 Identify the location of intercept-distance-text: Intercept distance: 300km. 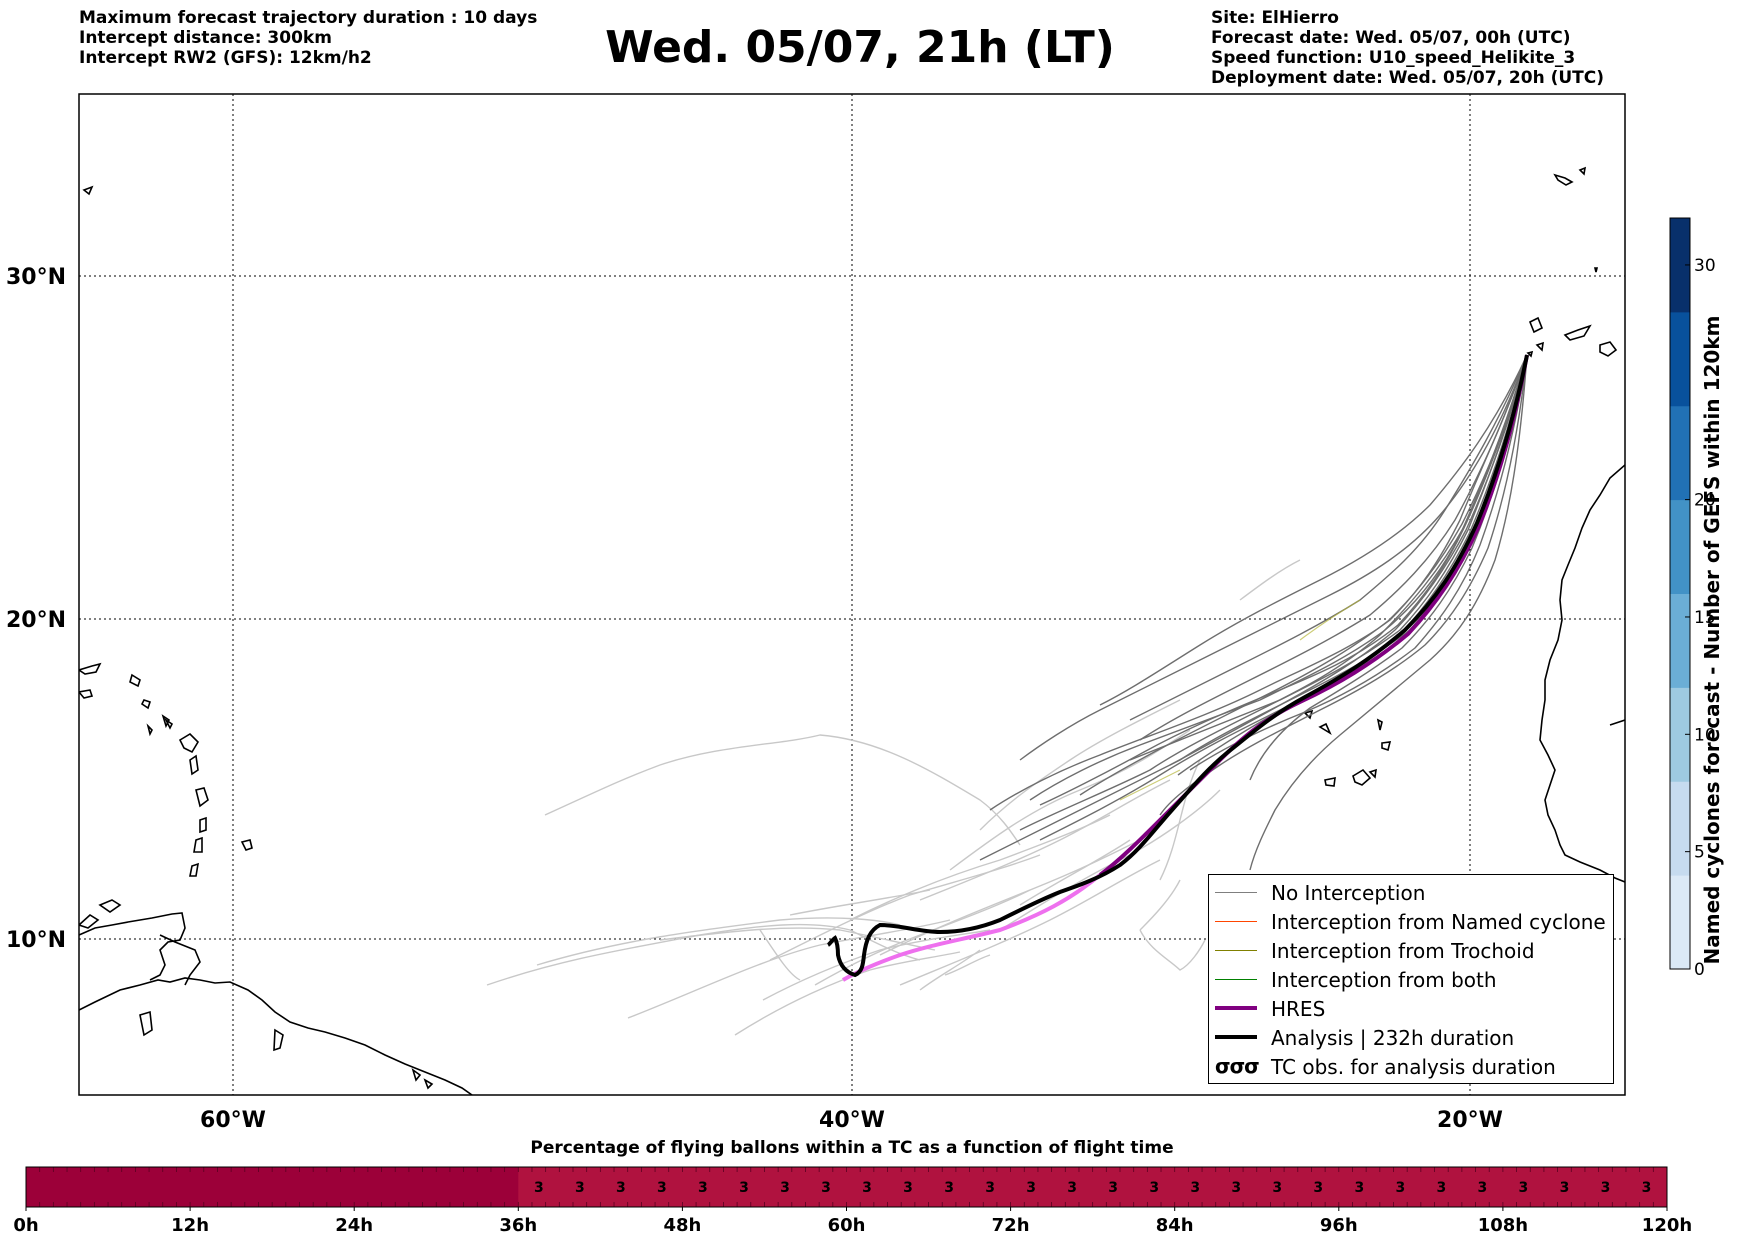
(205, 38).